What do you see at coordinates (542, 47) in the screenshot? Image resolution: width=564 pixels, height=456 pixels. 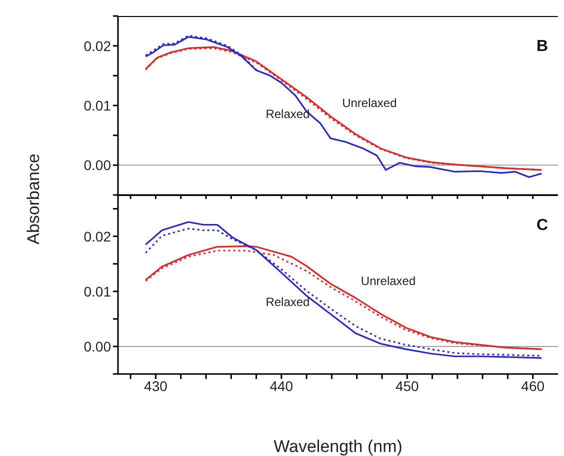 I see `annotation: B` at bounding box center [542, 47].